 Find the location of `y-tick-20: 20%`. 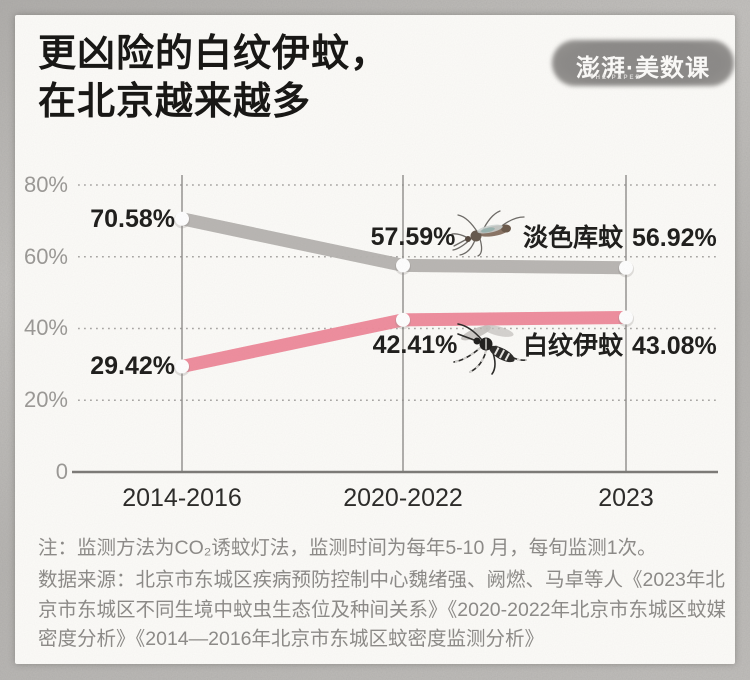

y-tick-20: 20% is located at coordinates (45, 399).